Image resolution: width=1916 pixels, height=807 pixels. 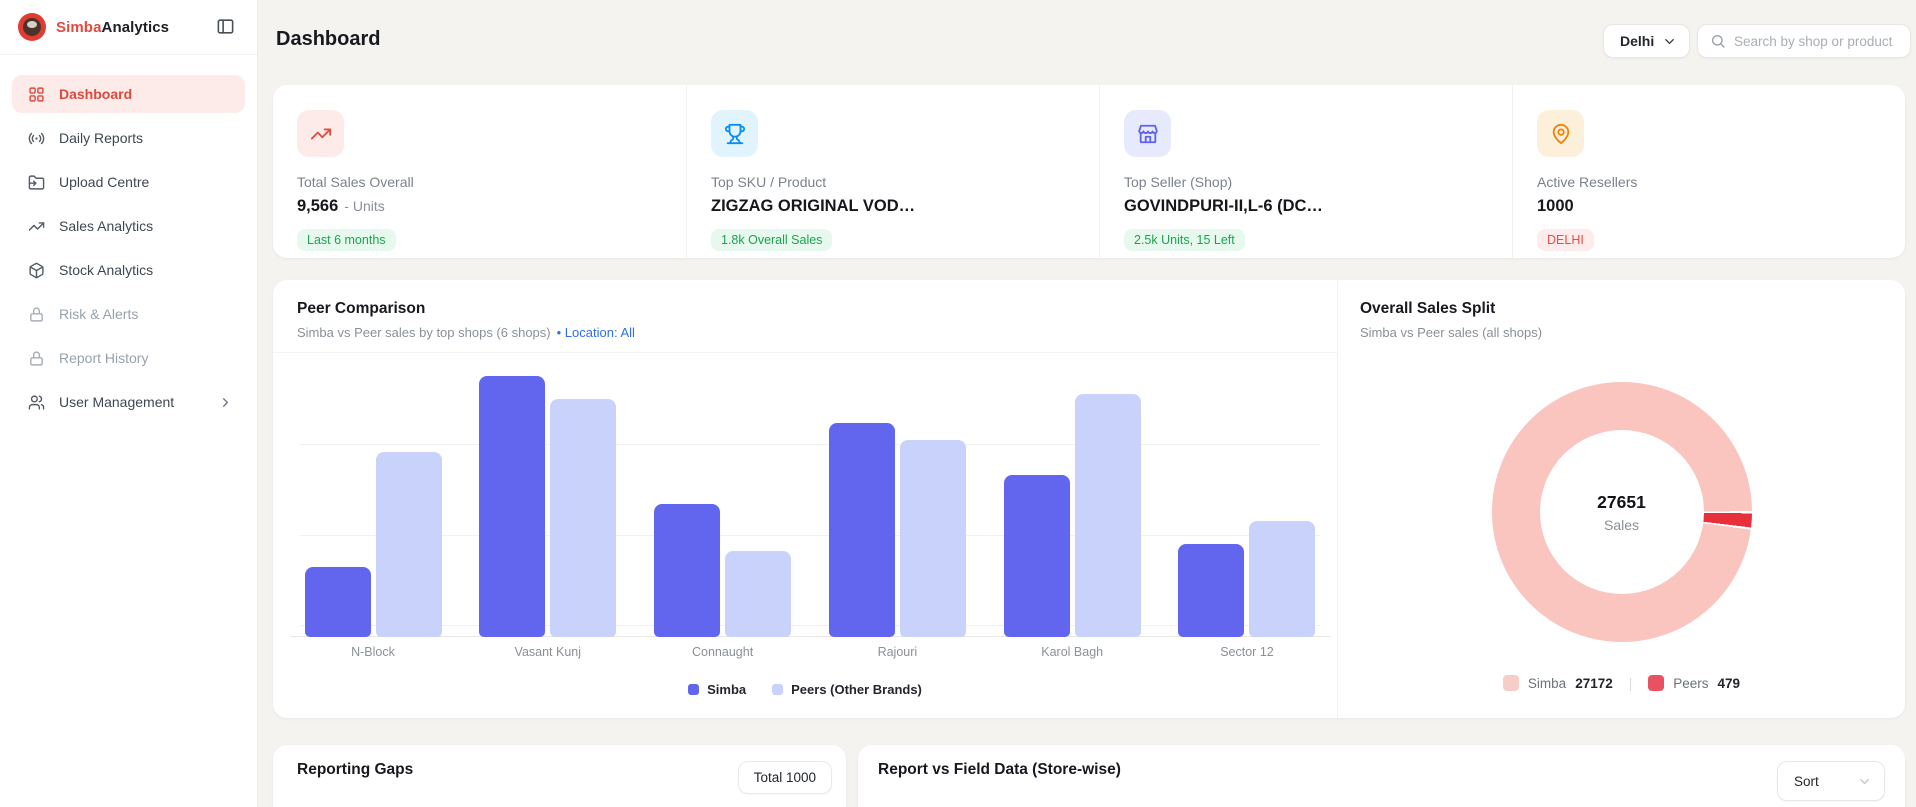 What do you see at coordinates (37, 270) in the screenshot?
I see `package-icon` at bounding box center [37, 270].